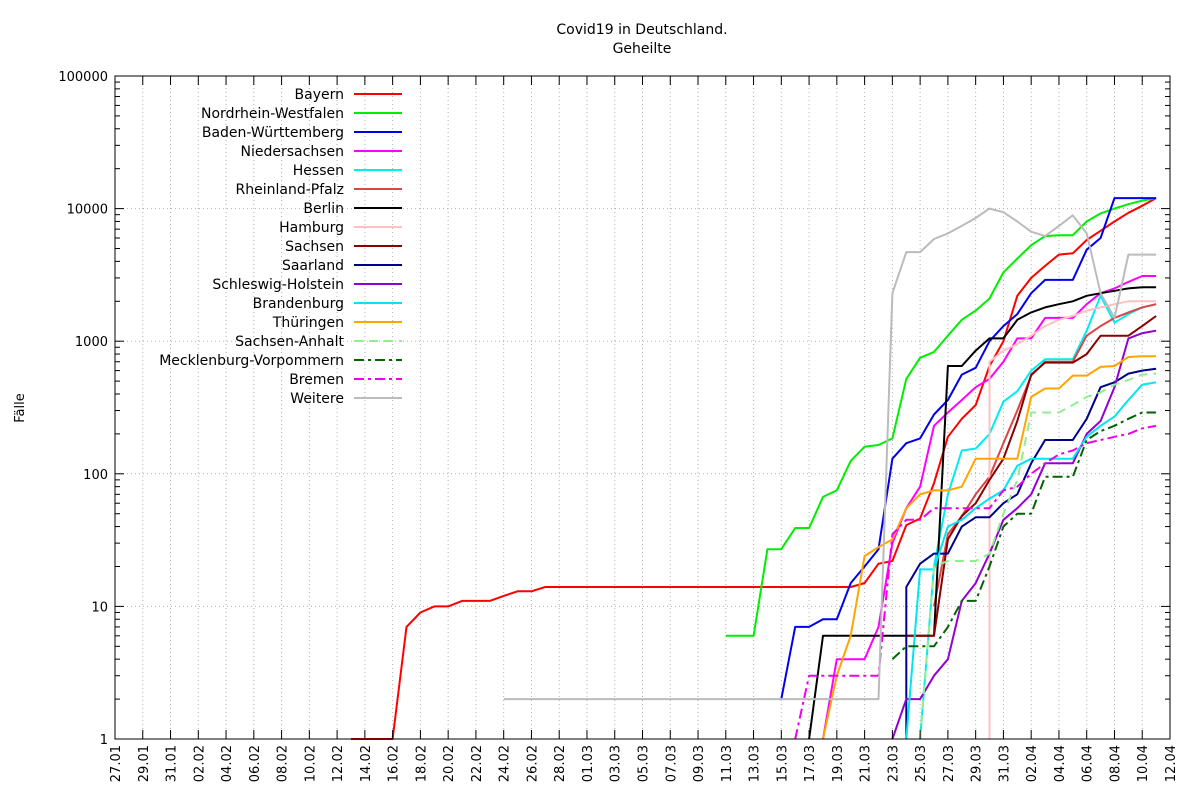  Describe the element at coordinates (298, 304) in the screenshot. I see `legend-label: Brandenburg` at that location.